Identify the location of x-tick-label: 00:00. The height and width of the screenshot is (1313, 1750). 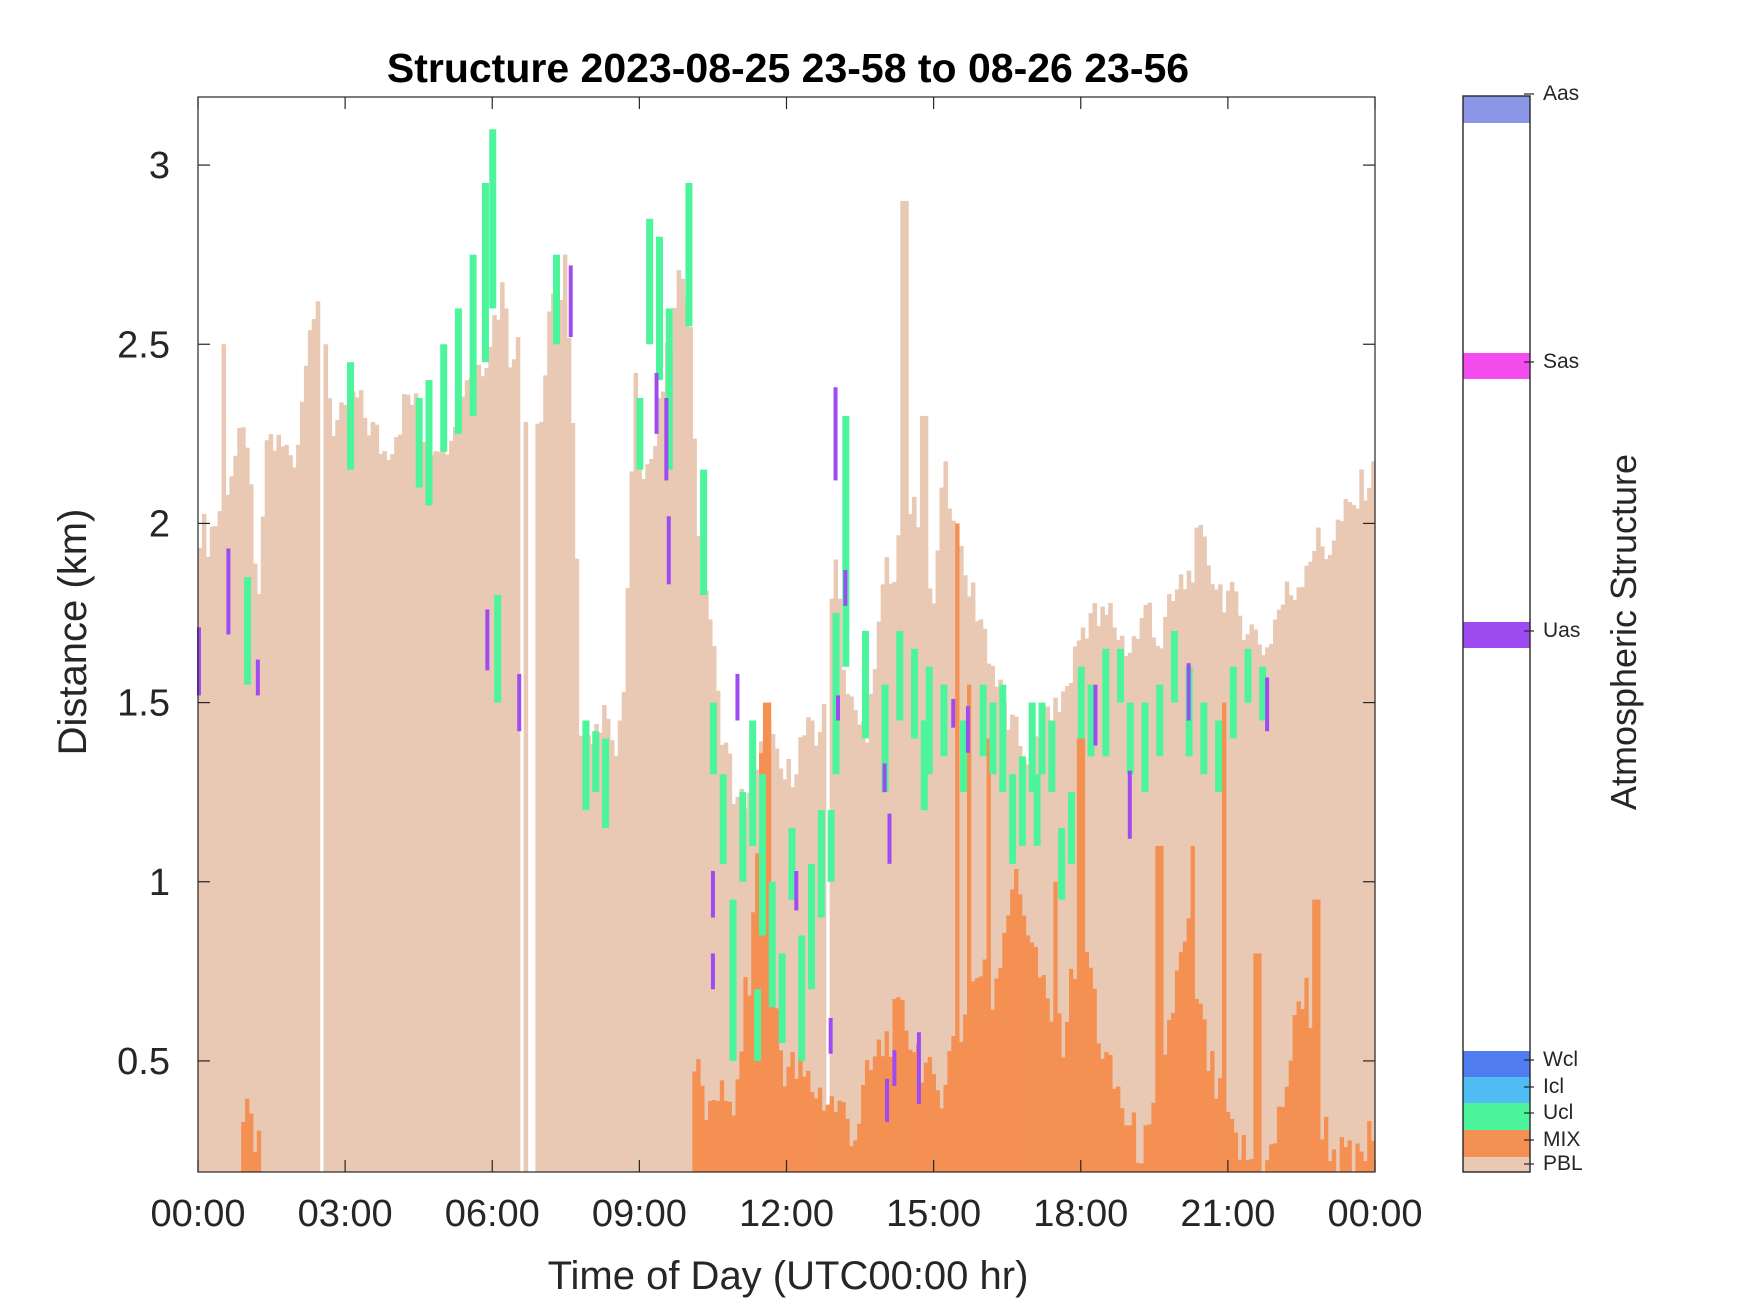
(197, 1214).